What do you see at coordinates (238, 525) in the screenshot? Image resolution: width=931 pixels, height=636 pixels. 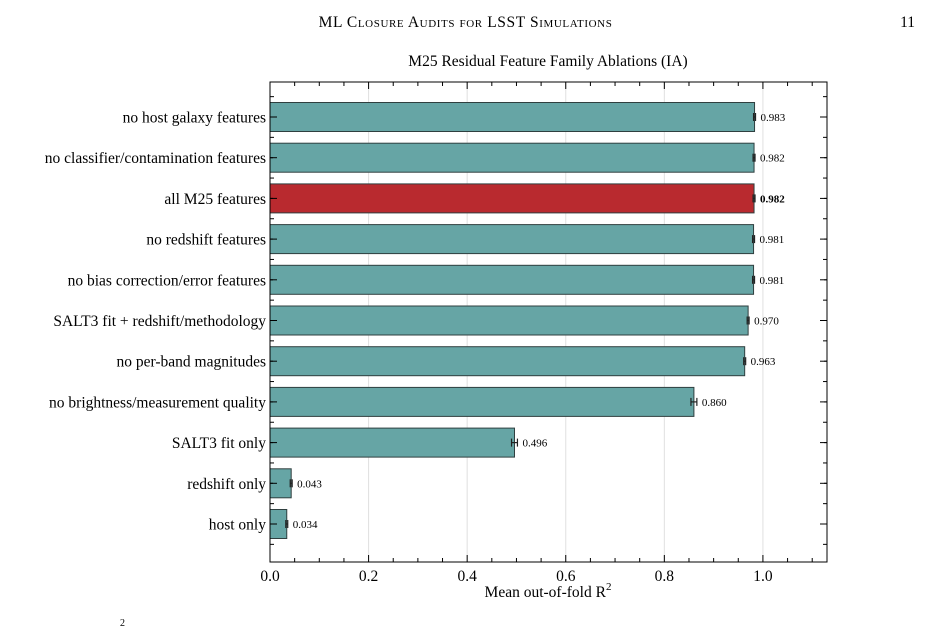 I see `category-label: host only` at bounding box center [238, 525].